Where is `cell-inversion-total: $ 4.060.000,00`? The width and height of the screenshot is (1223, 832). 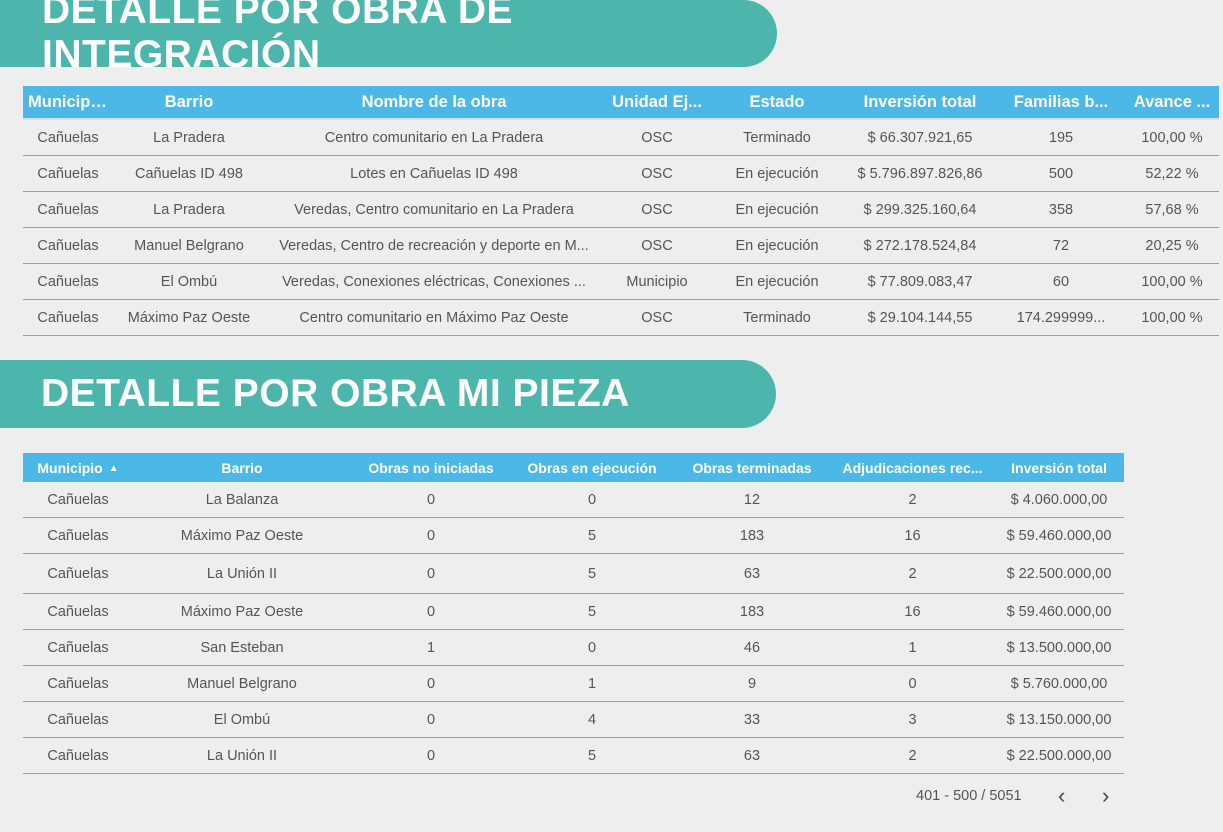
cell-inversion-total: $ 4.060.000,00 is located at coordinates (1059, 500).